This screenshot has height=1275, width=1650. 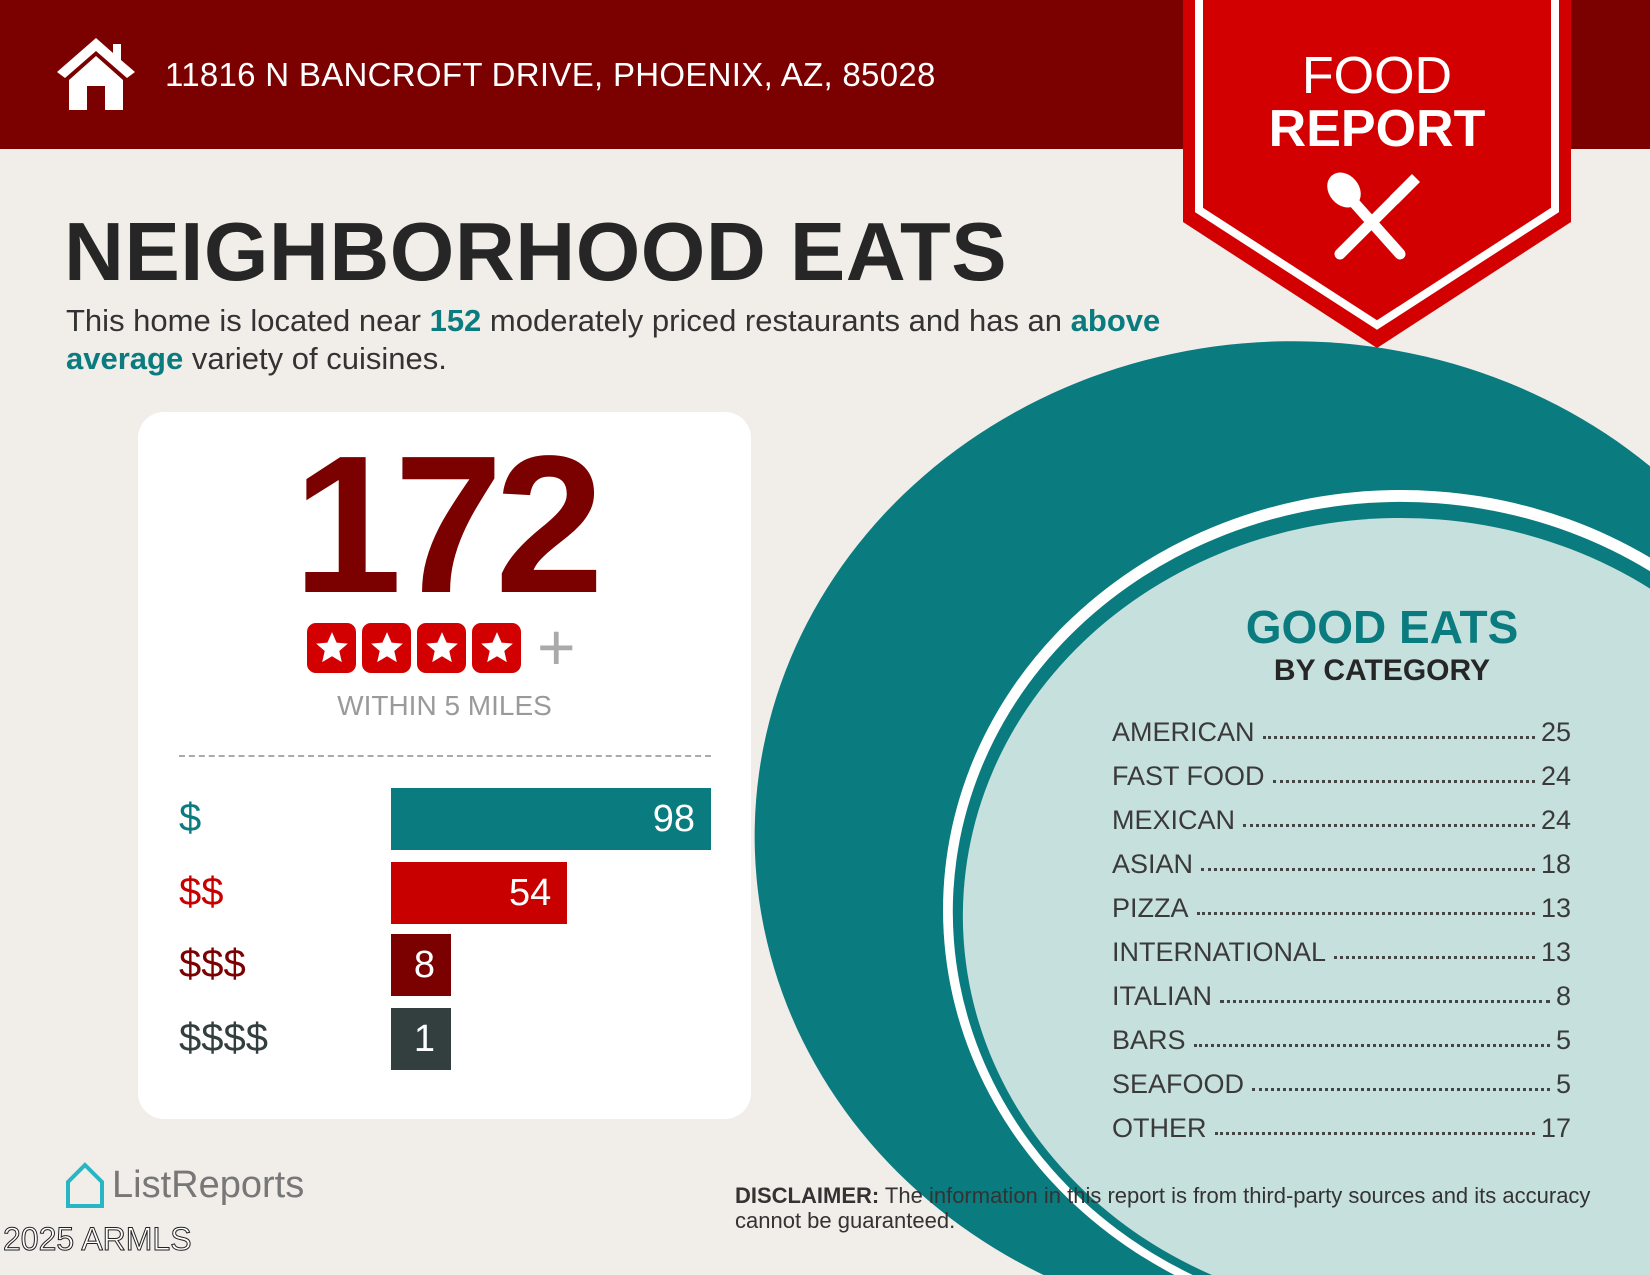 What do you see at coordinates (190, 818) in the screenshot?
I see `price-level-label: $` at bounding box center [190, 818].